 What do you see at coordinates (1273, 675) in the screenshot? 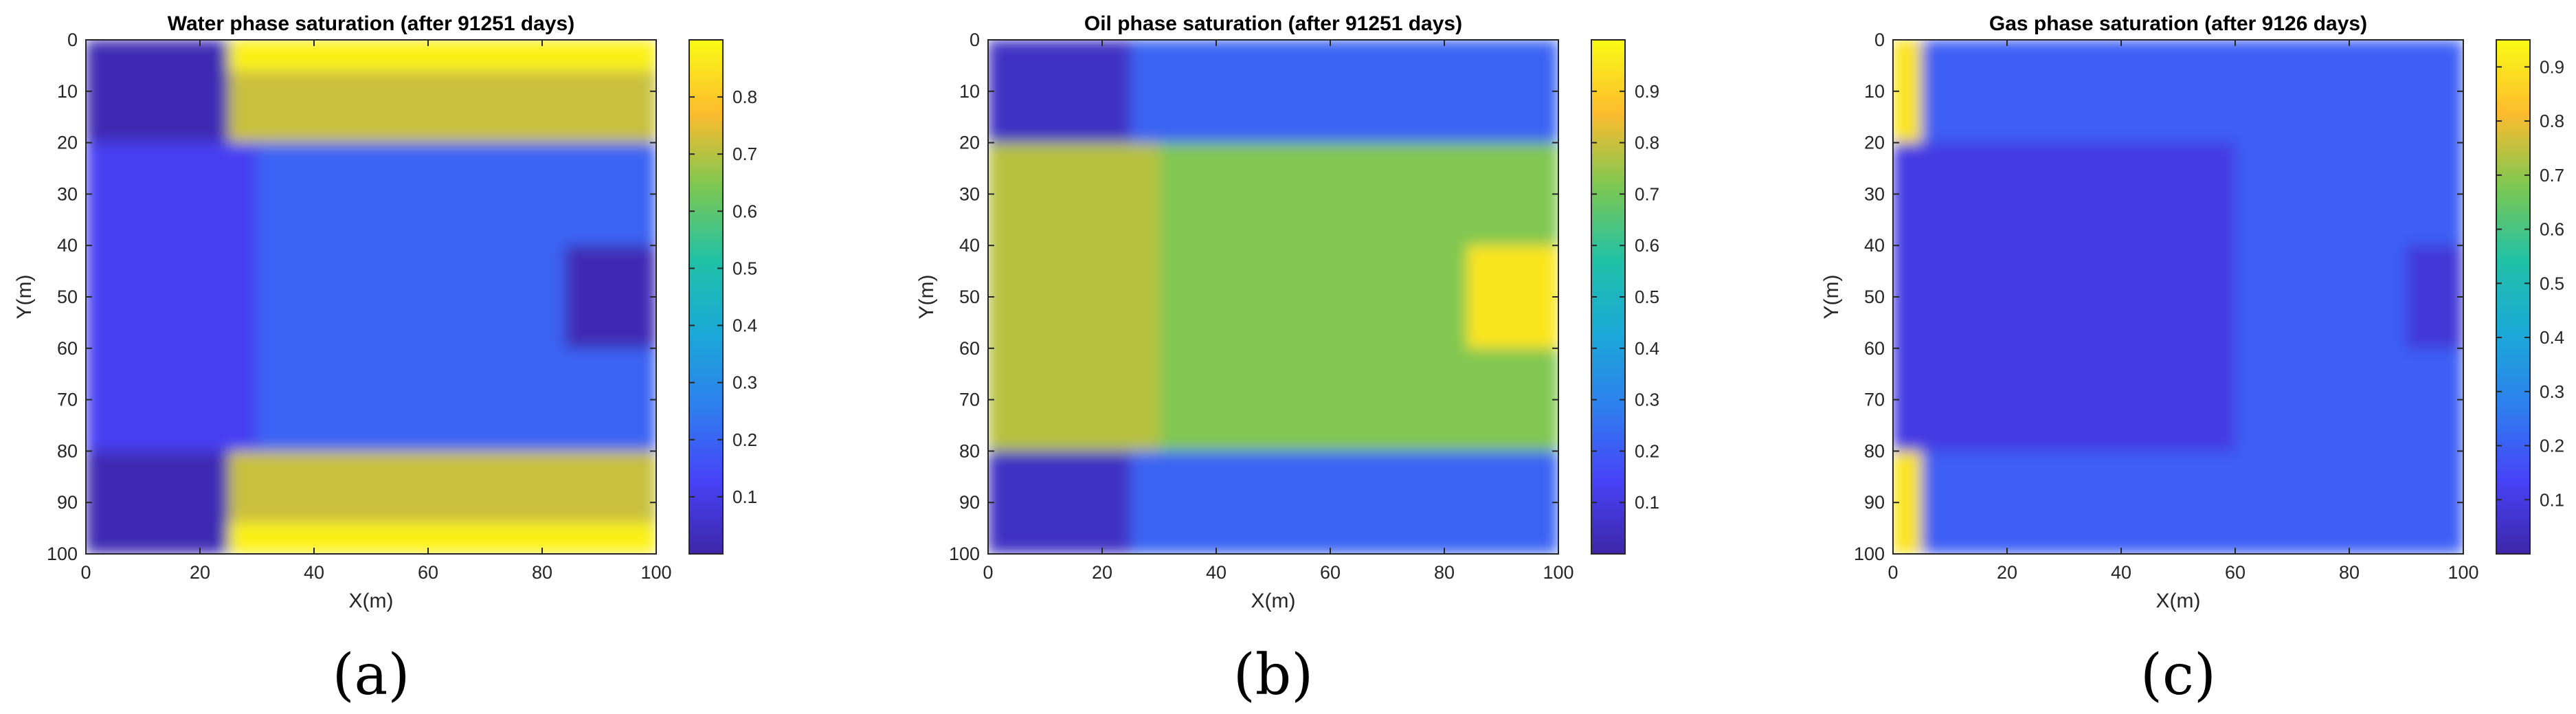
I see `subfigure-caption: (b)` at bounding box center [1273, 675].